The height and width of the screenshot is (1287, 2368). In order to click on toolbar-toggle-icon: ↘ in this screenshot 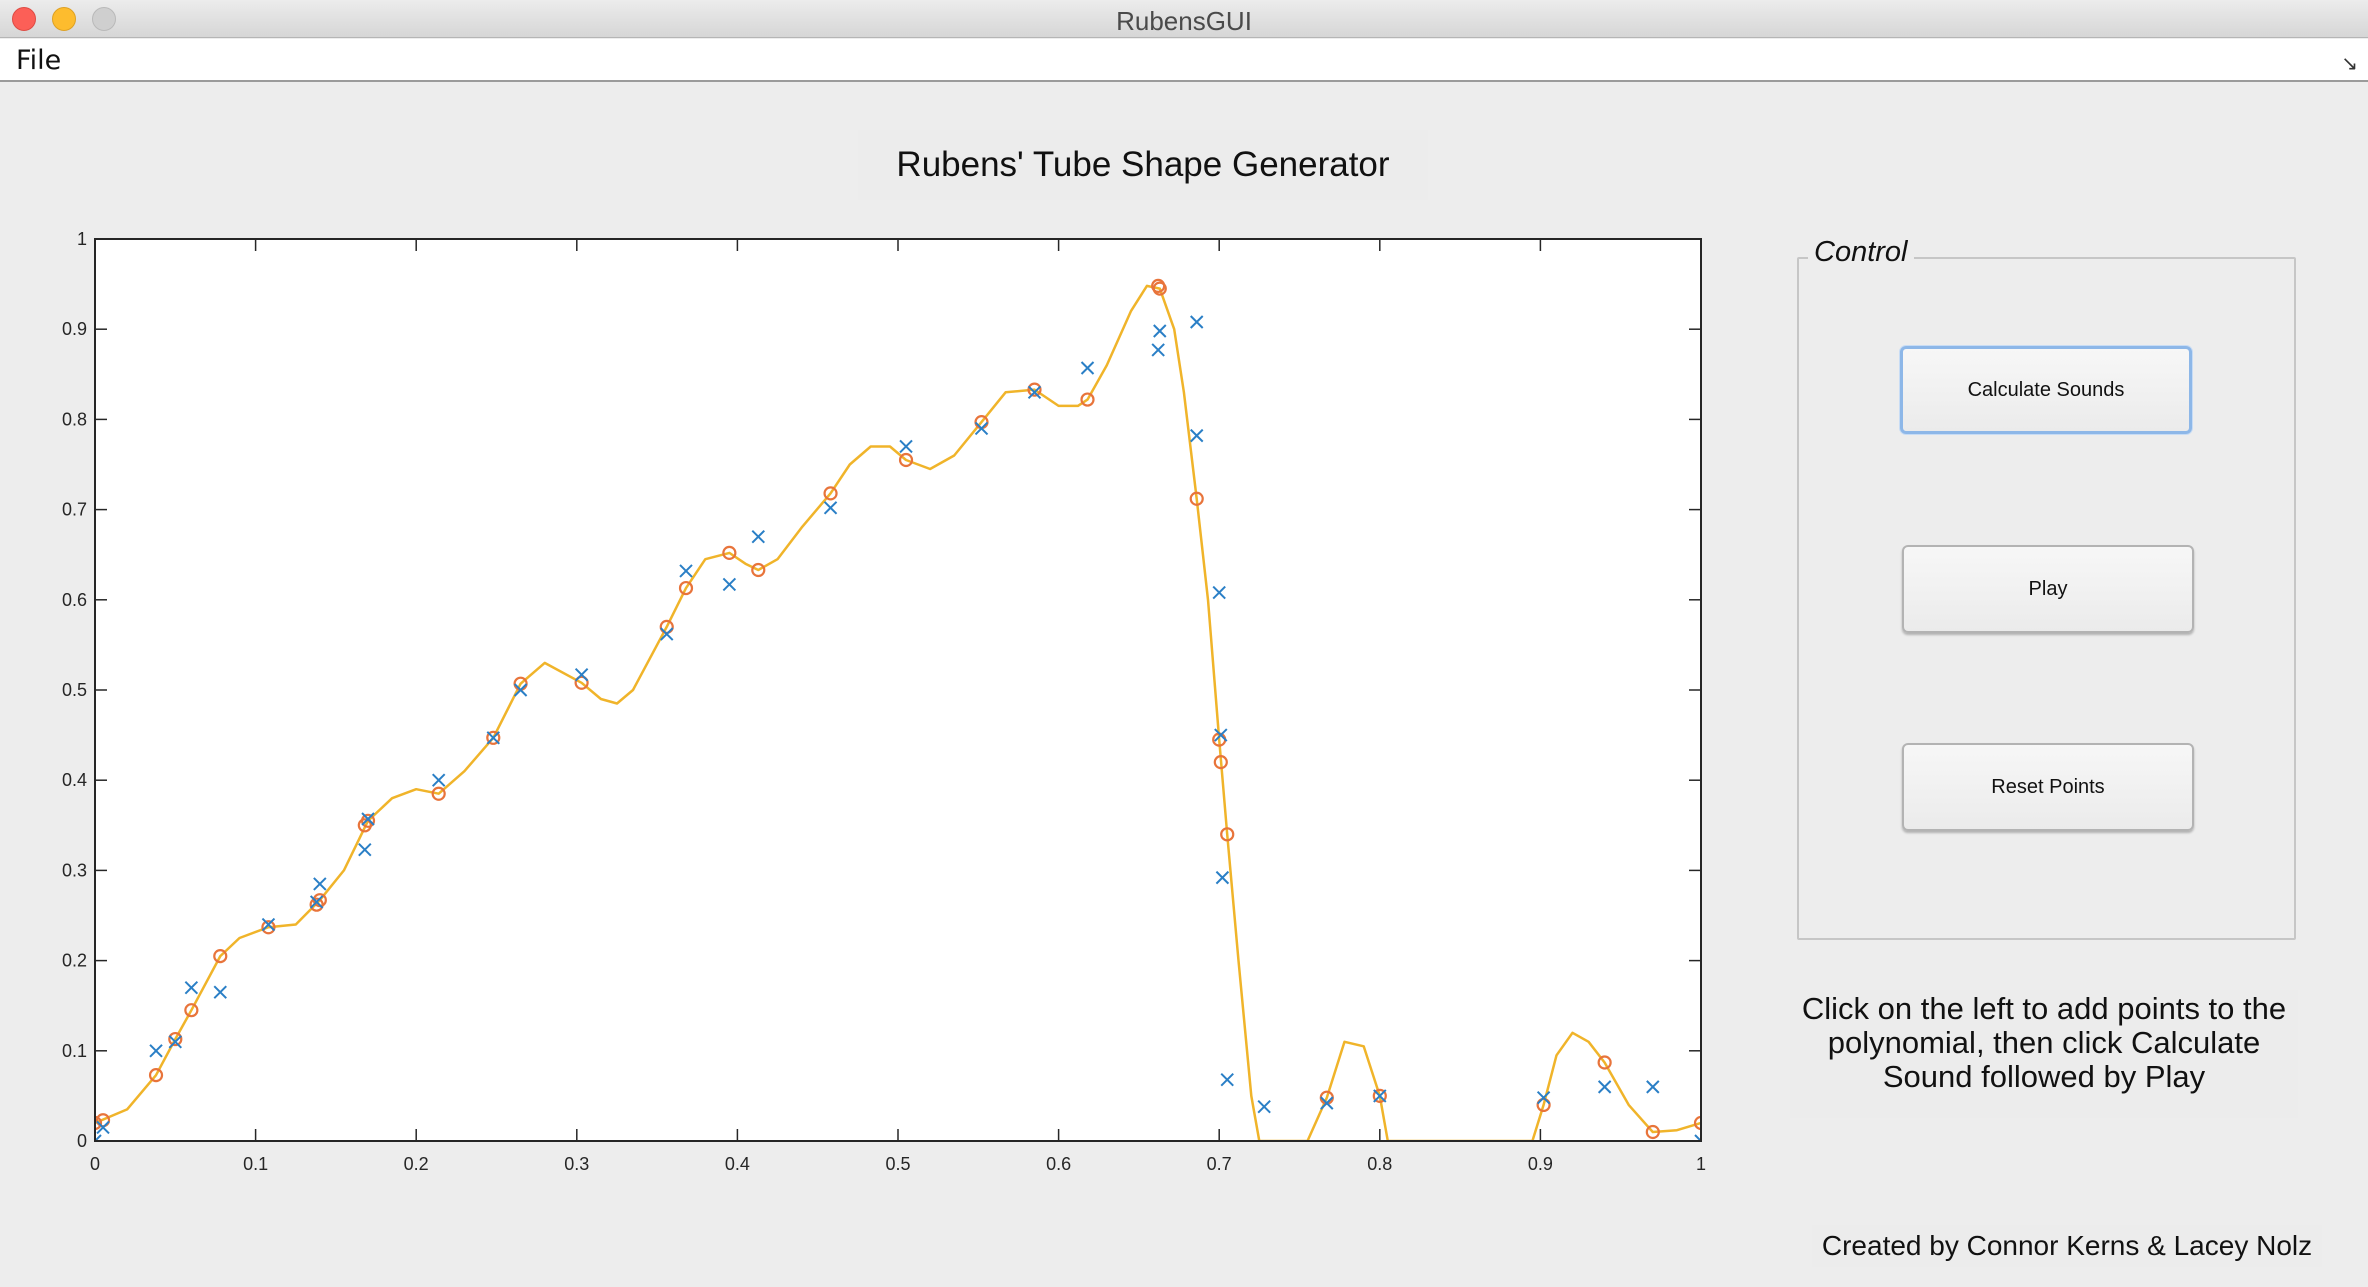, I will do `click(2349, 63)`.